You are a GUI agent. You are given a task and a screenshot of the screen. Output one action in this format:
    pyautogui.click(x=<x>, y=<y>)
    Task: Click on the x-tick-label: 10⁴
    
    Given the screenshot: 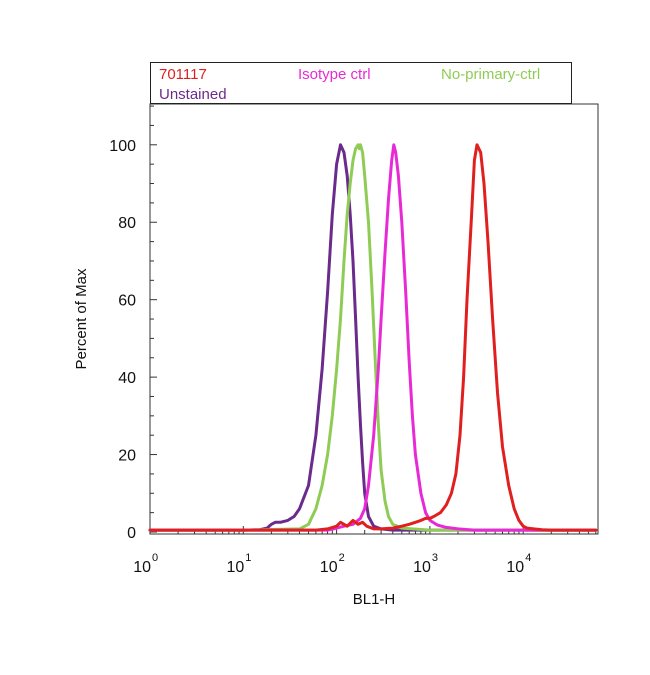 What is the action you would take?
    pyautogui.click(x=518, y=564)
    